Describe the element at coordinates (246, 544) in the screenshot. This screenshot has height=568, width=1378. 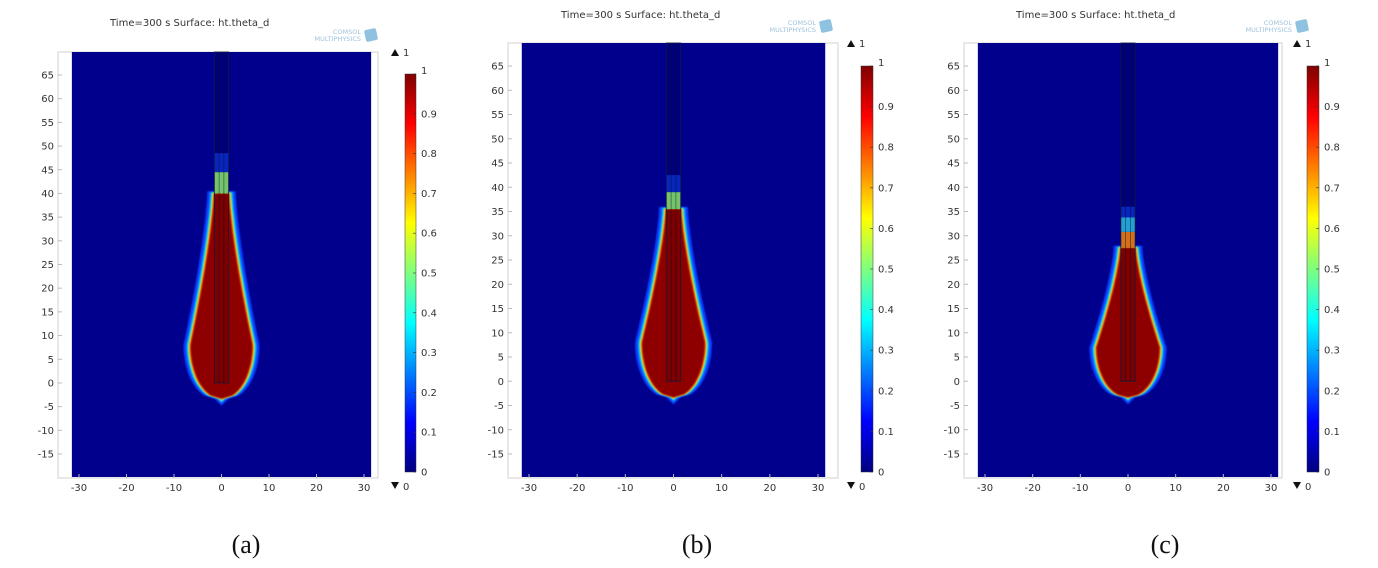
I see `panel-caption: (a)` at that location.